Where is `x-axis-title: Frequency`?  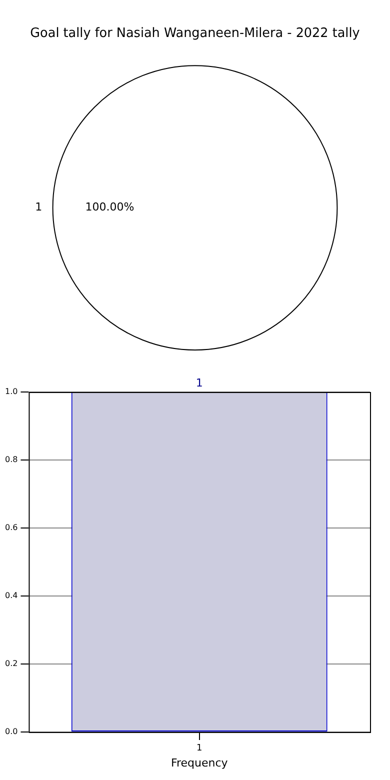
x-axis-title: Frequency is located at coordinates (199, 763).